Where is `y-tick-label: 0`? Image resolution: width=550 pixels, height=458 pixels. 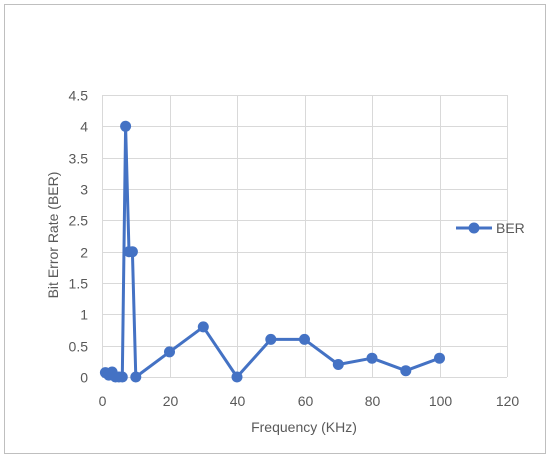
y-tick-label: 0 is located at coordinates (84, 378).